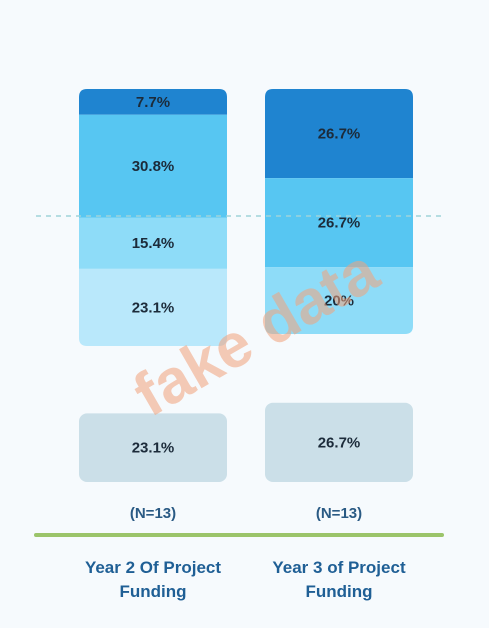  Describe the element at coordinates (339, 134) in the screenshot. I see `data-label-2-1: 26.7%` at that location.